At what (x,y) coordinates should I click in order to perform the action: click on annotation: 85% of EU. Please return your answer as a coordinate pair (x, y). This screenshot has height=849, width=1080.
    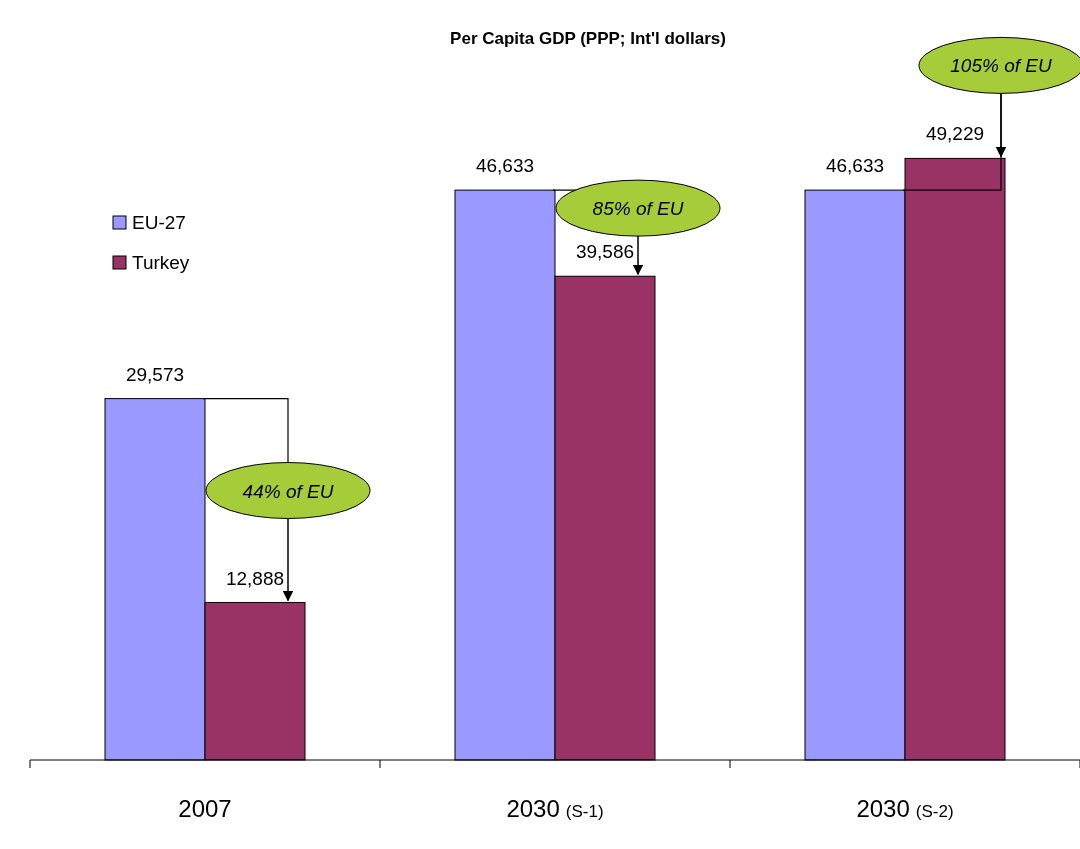
    Looking at the image, I should click on (638, 209).